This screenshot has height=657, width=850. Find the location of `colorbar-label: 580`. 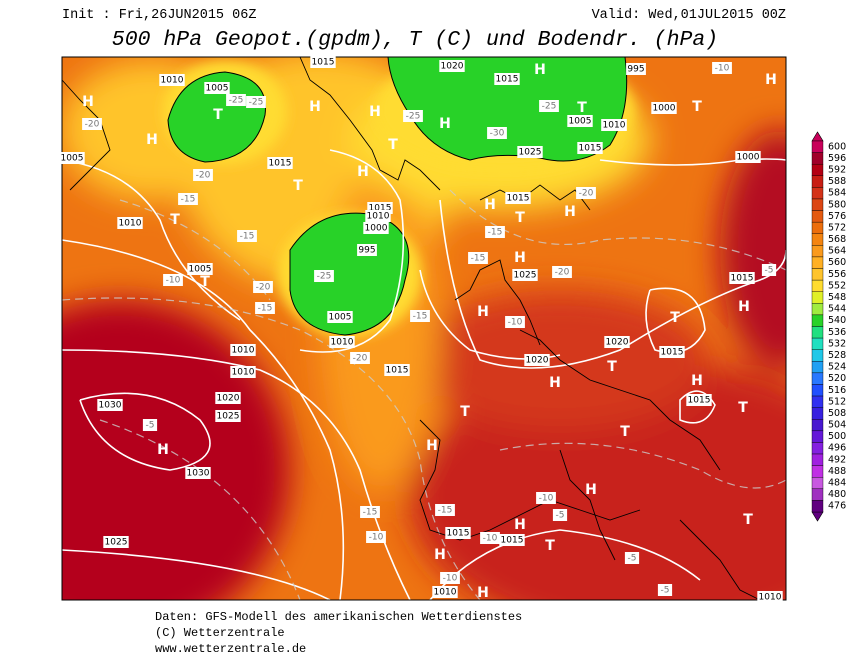

colorbar-label: 580 is located at coordinates (837, 204).